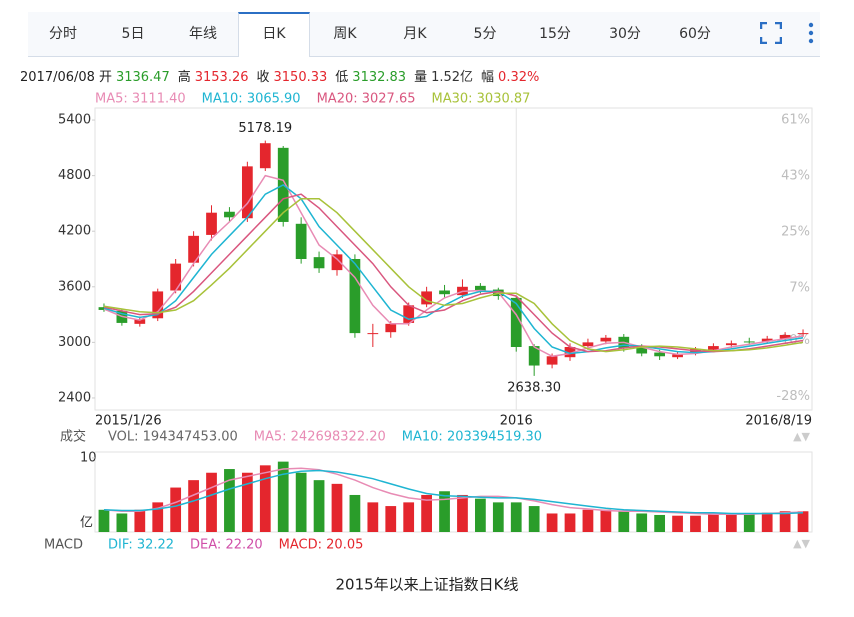 The height and width of the screenshot is (617, 854). I want to click on tab: 5日, so click(133, 34).